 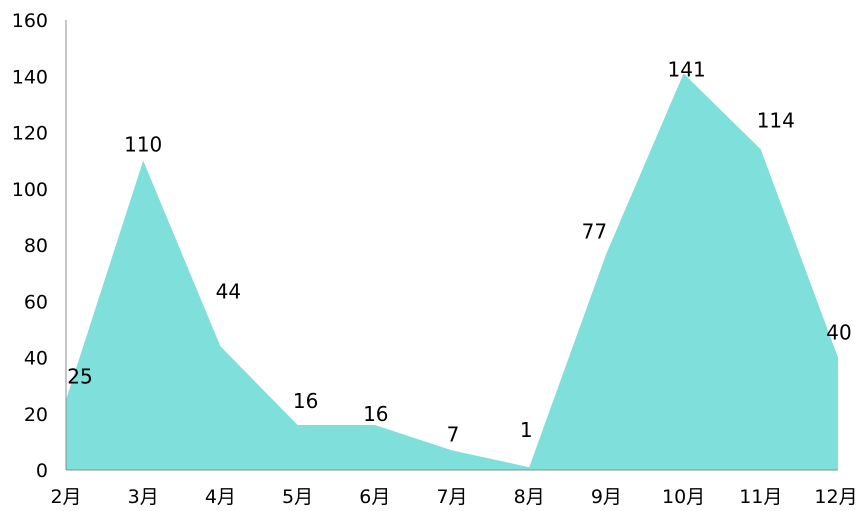 What do you see at coordinates (835, 497) in the screenshot?
I see `x-tick-label: 12月` at bounding box center [835, 497].